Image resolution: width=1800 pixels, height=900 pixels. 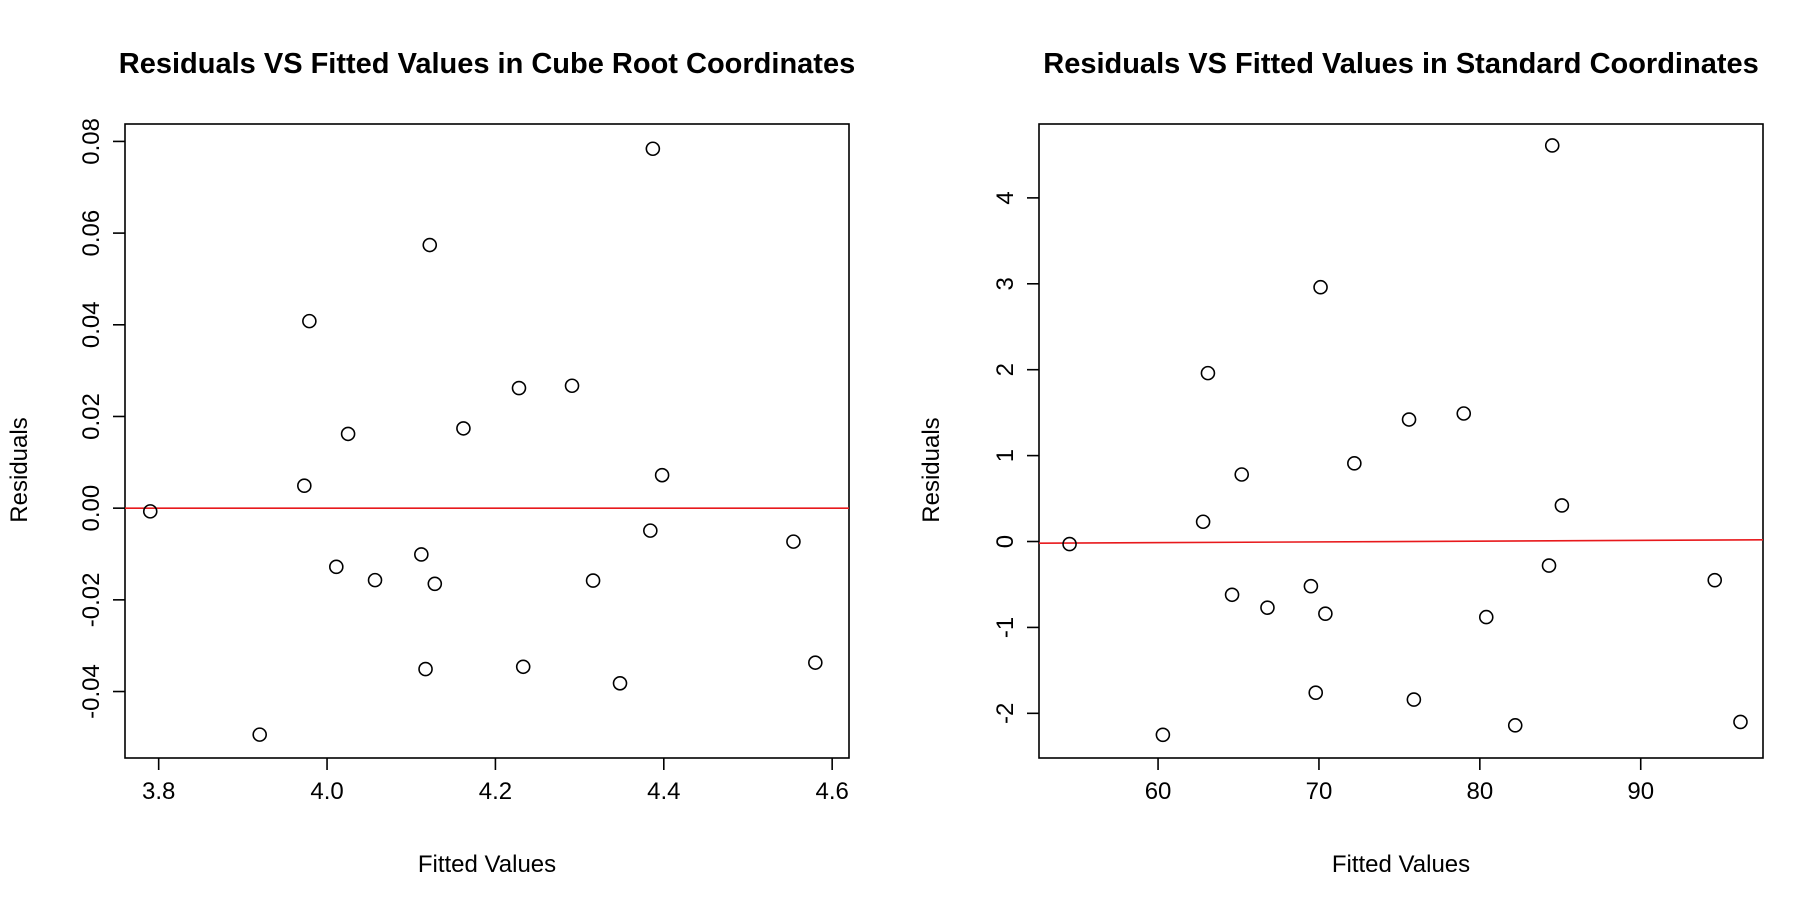 I want to click on y-tick-label: 4, so click(x=1005, y=197).